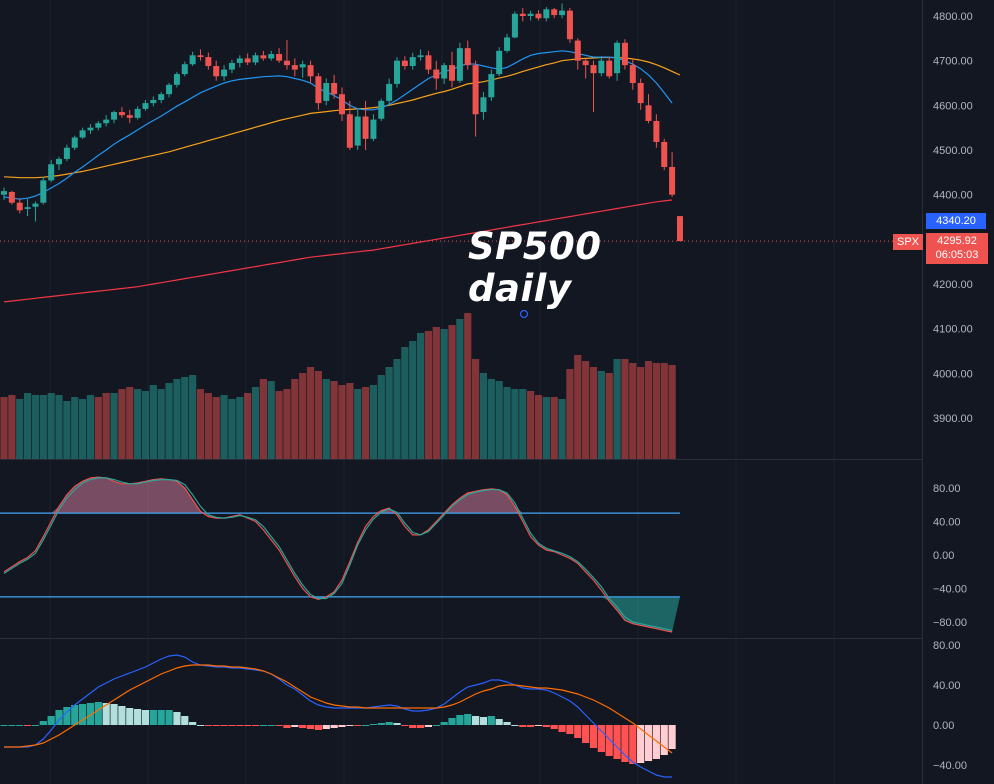 Image resolution: width=994 pixels, height=784 pixels. What do you see at coordinates (953, 151) in the screenshot?
I see `price-tick-label: 4500.00` at bounding box center [953, 151].